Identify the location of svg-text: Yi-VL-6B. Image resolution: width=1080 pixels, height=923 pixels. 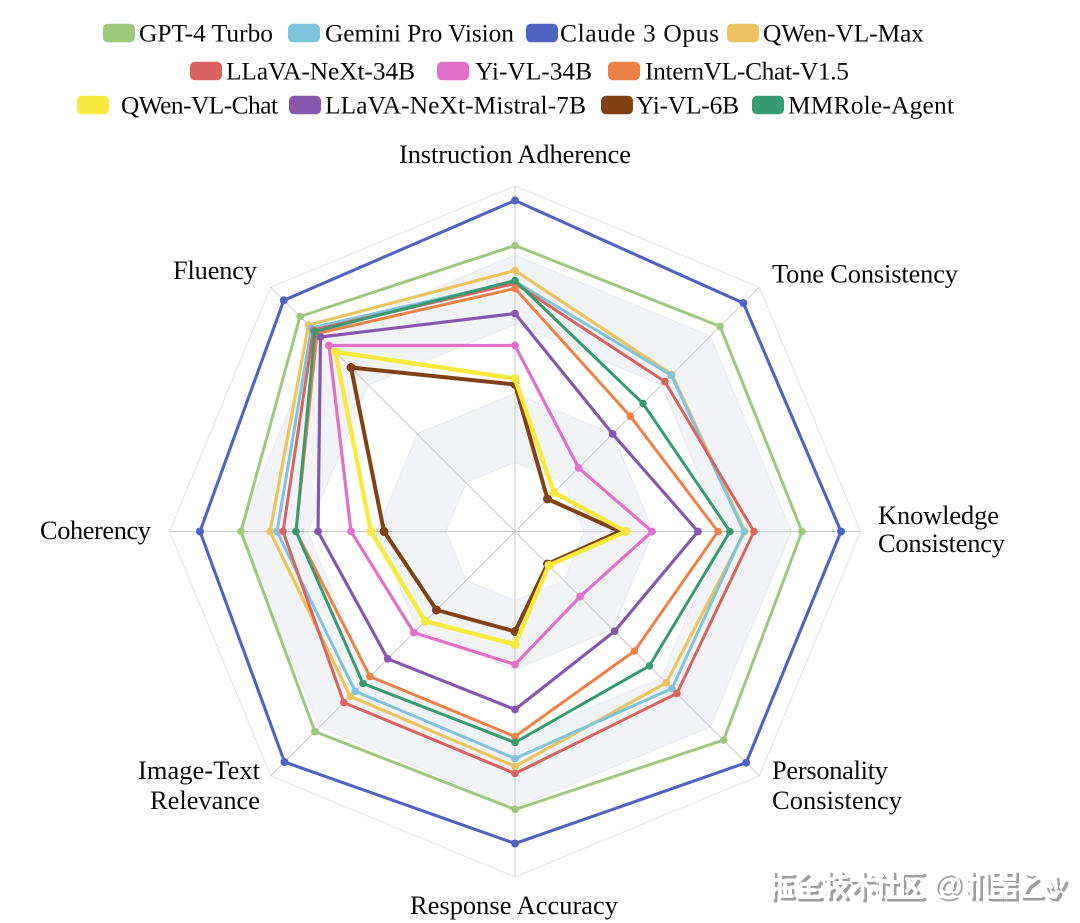
(687, 106).